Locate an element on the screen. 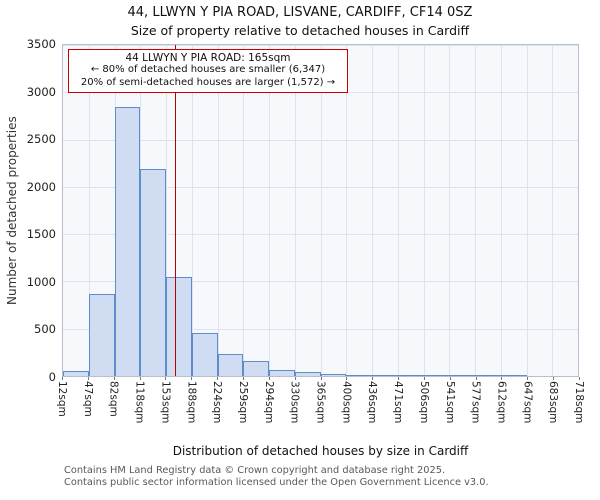  x-tick-label: 12sqm is located at coordinates (62, 399).